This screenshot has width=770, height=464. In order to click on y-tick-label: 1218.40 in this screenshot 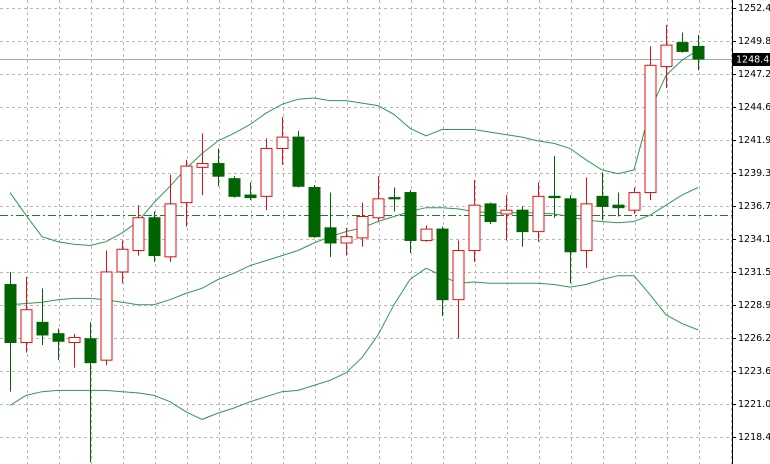, I will do `click(754, 437)`.